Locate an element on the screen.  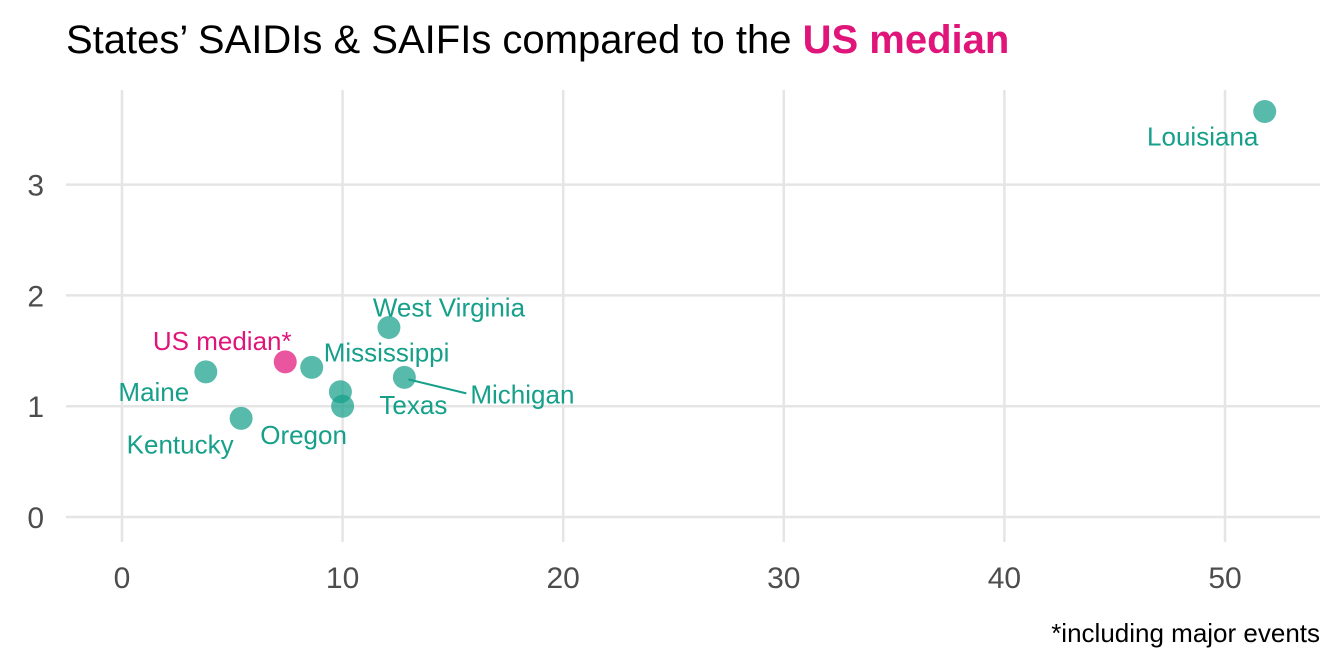
chart-caption: *including major events is located at coordinates (1185, 633).